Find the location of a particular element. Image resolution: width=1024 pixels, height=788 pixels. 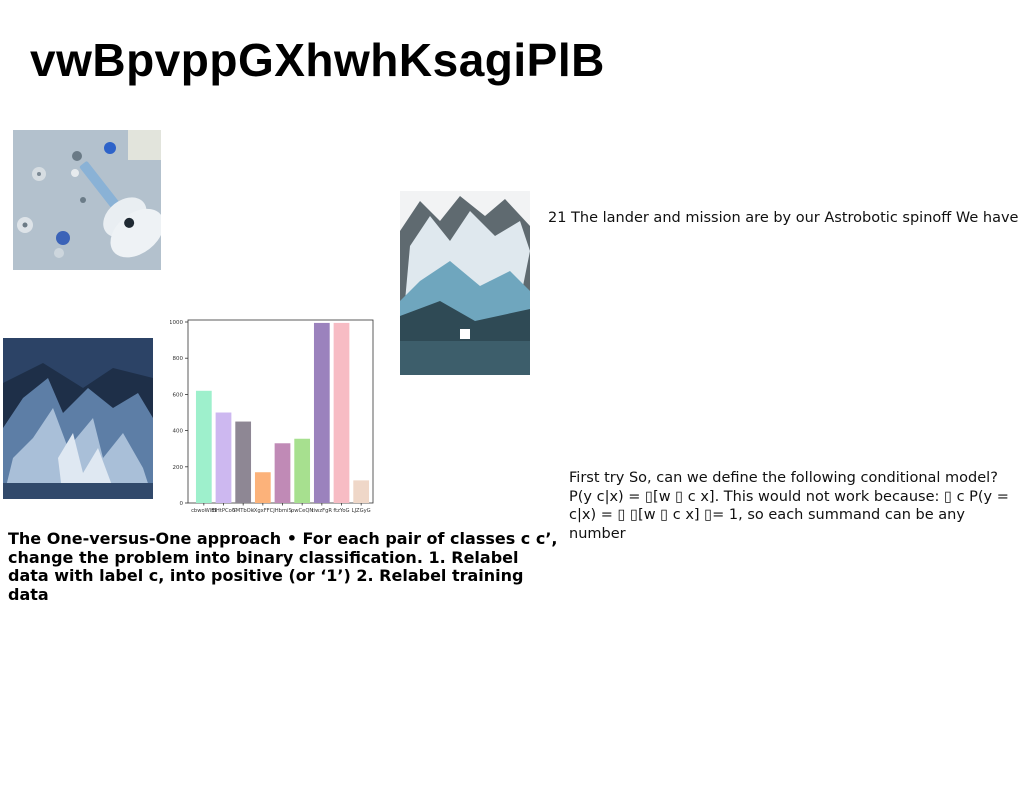

mountain-image is located at coordinates (465, 283).